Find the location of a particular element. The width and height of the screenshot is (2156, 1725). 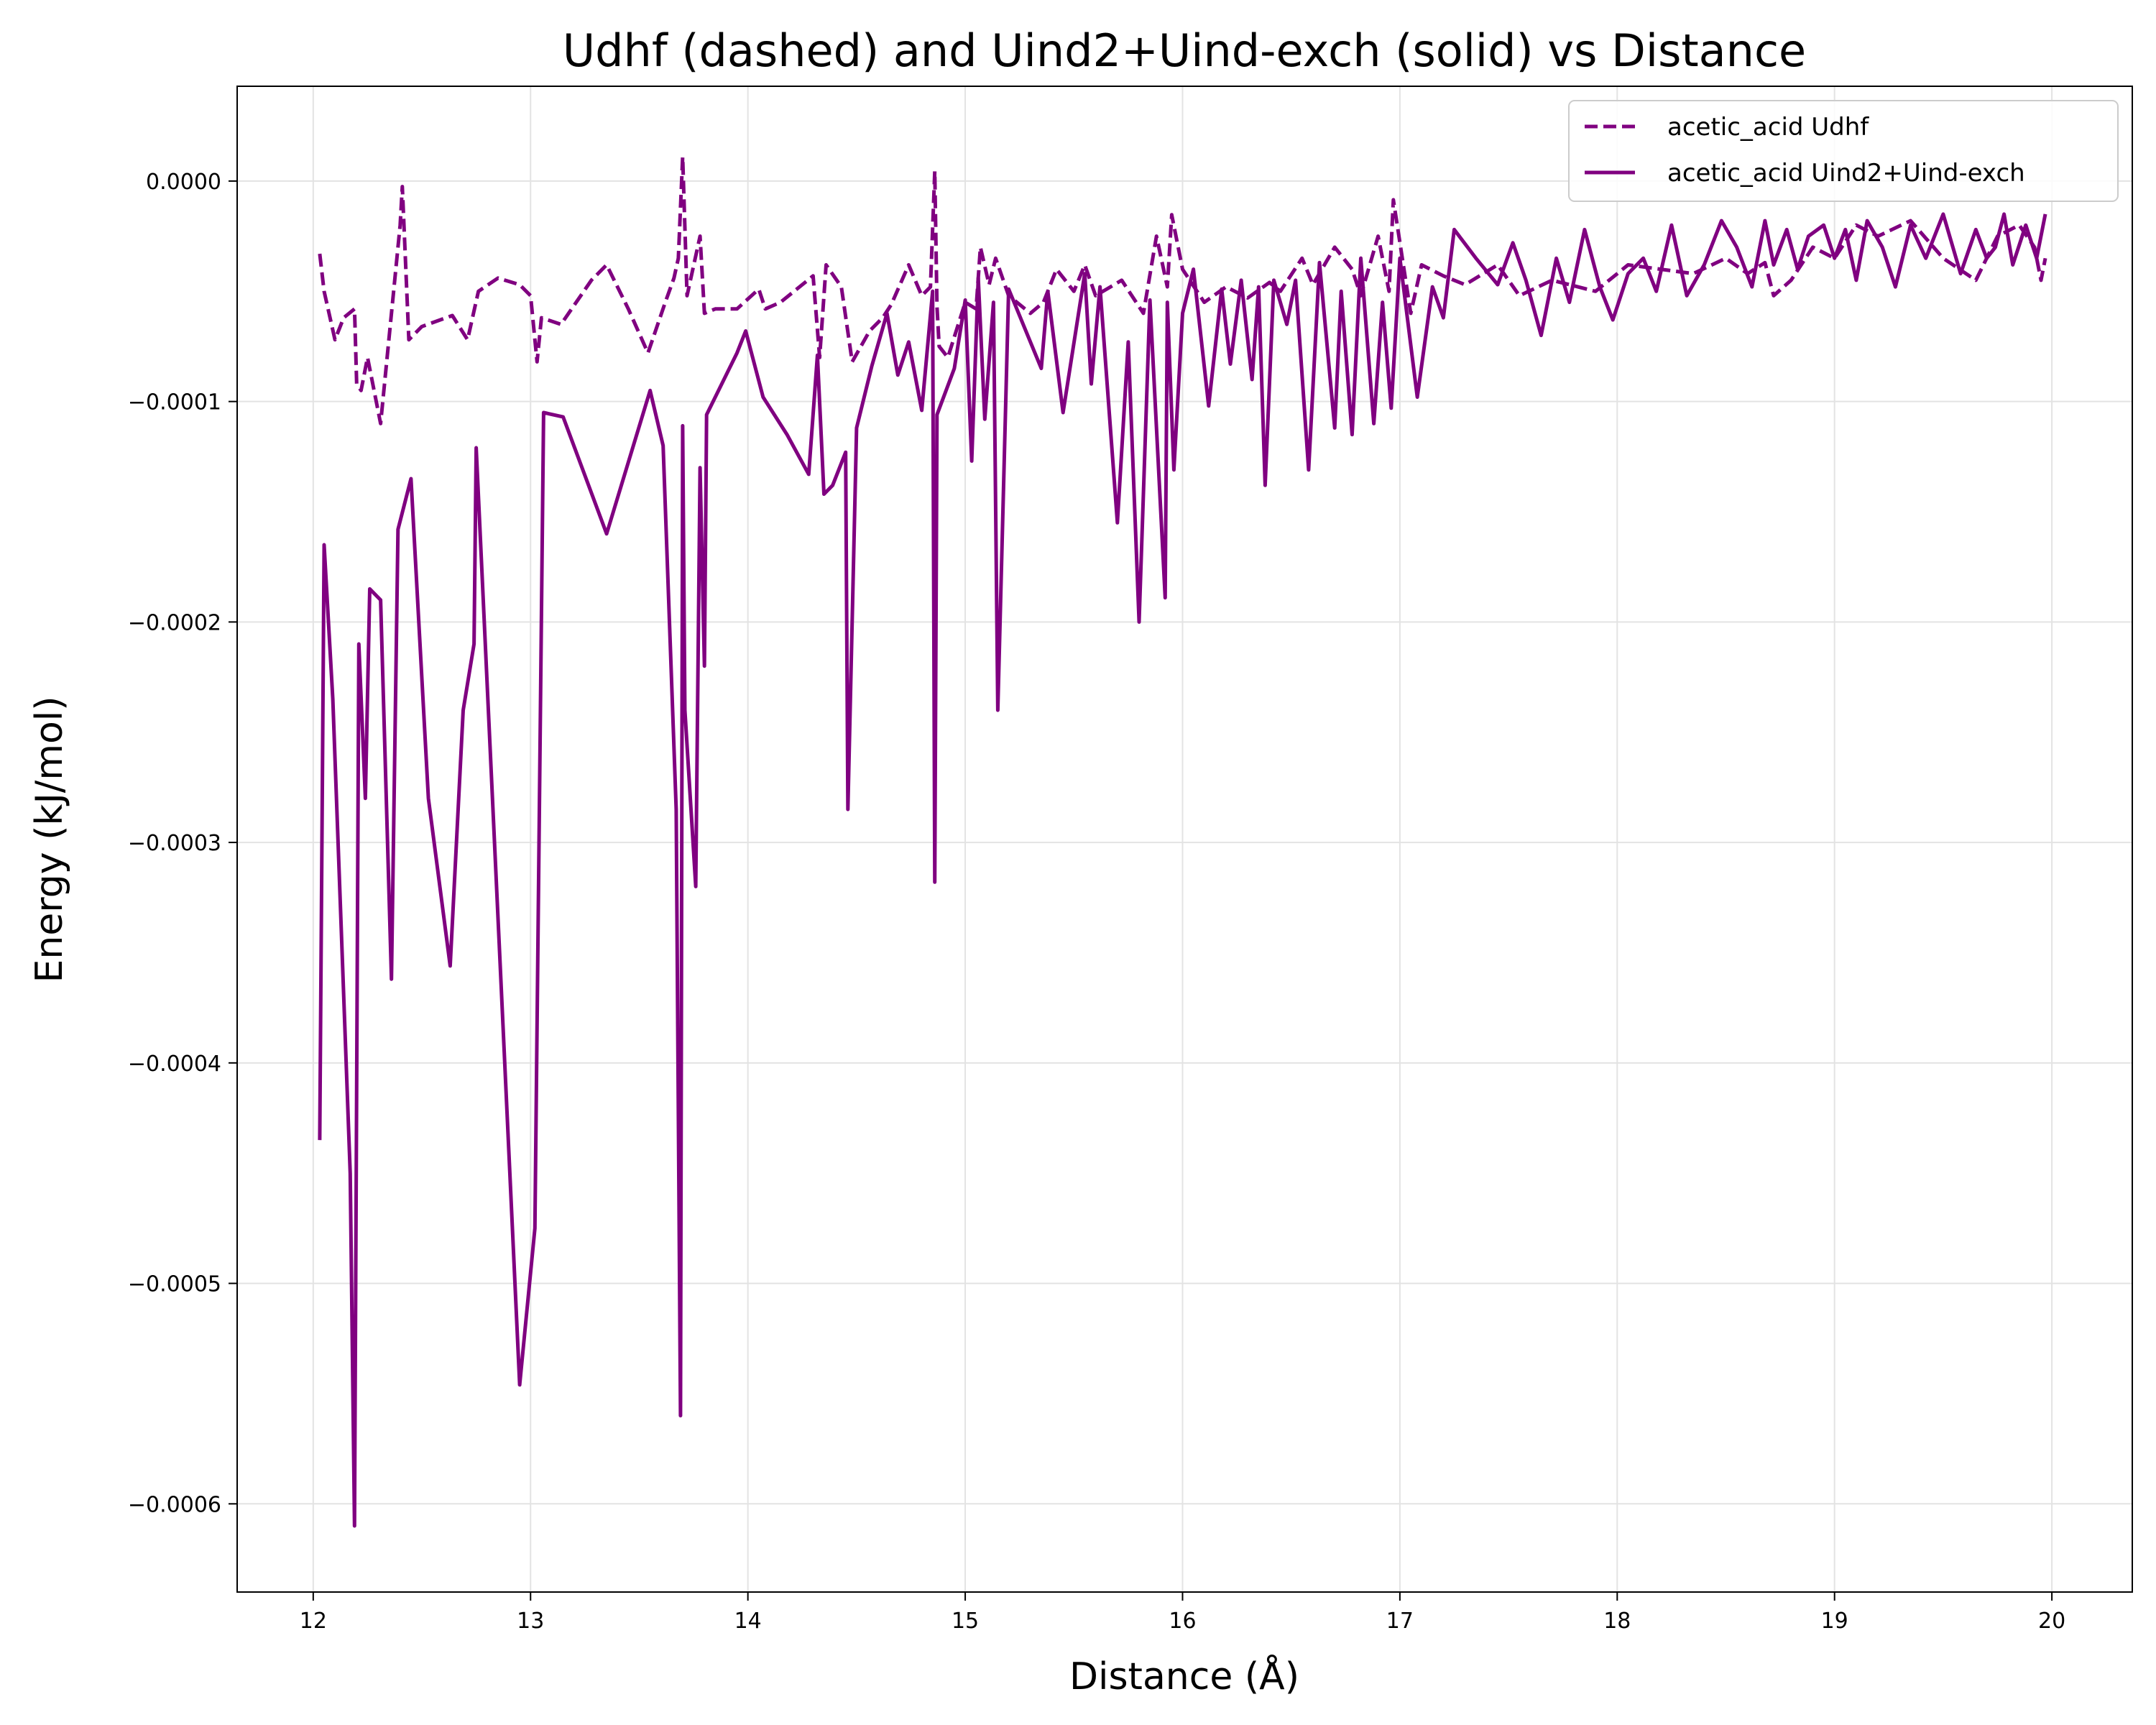

series-line-udhf is located at coordinates (1182, 290).